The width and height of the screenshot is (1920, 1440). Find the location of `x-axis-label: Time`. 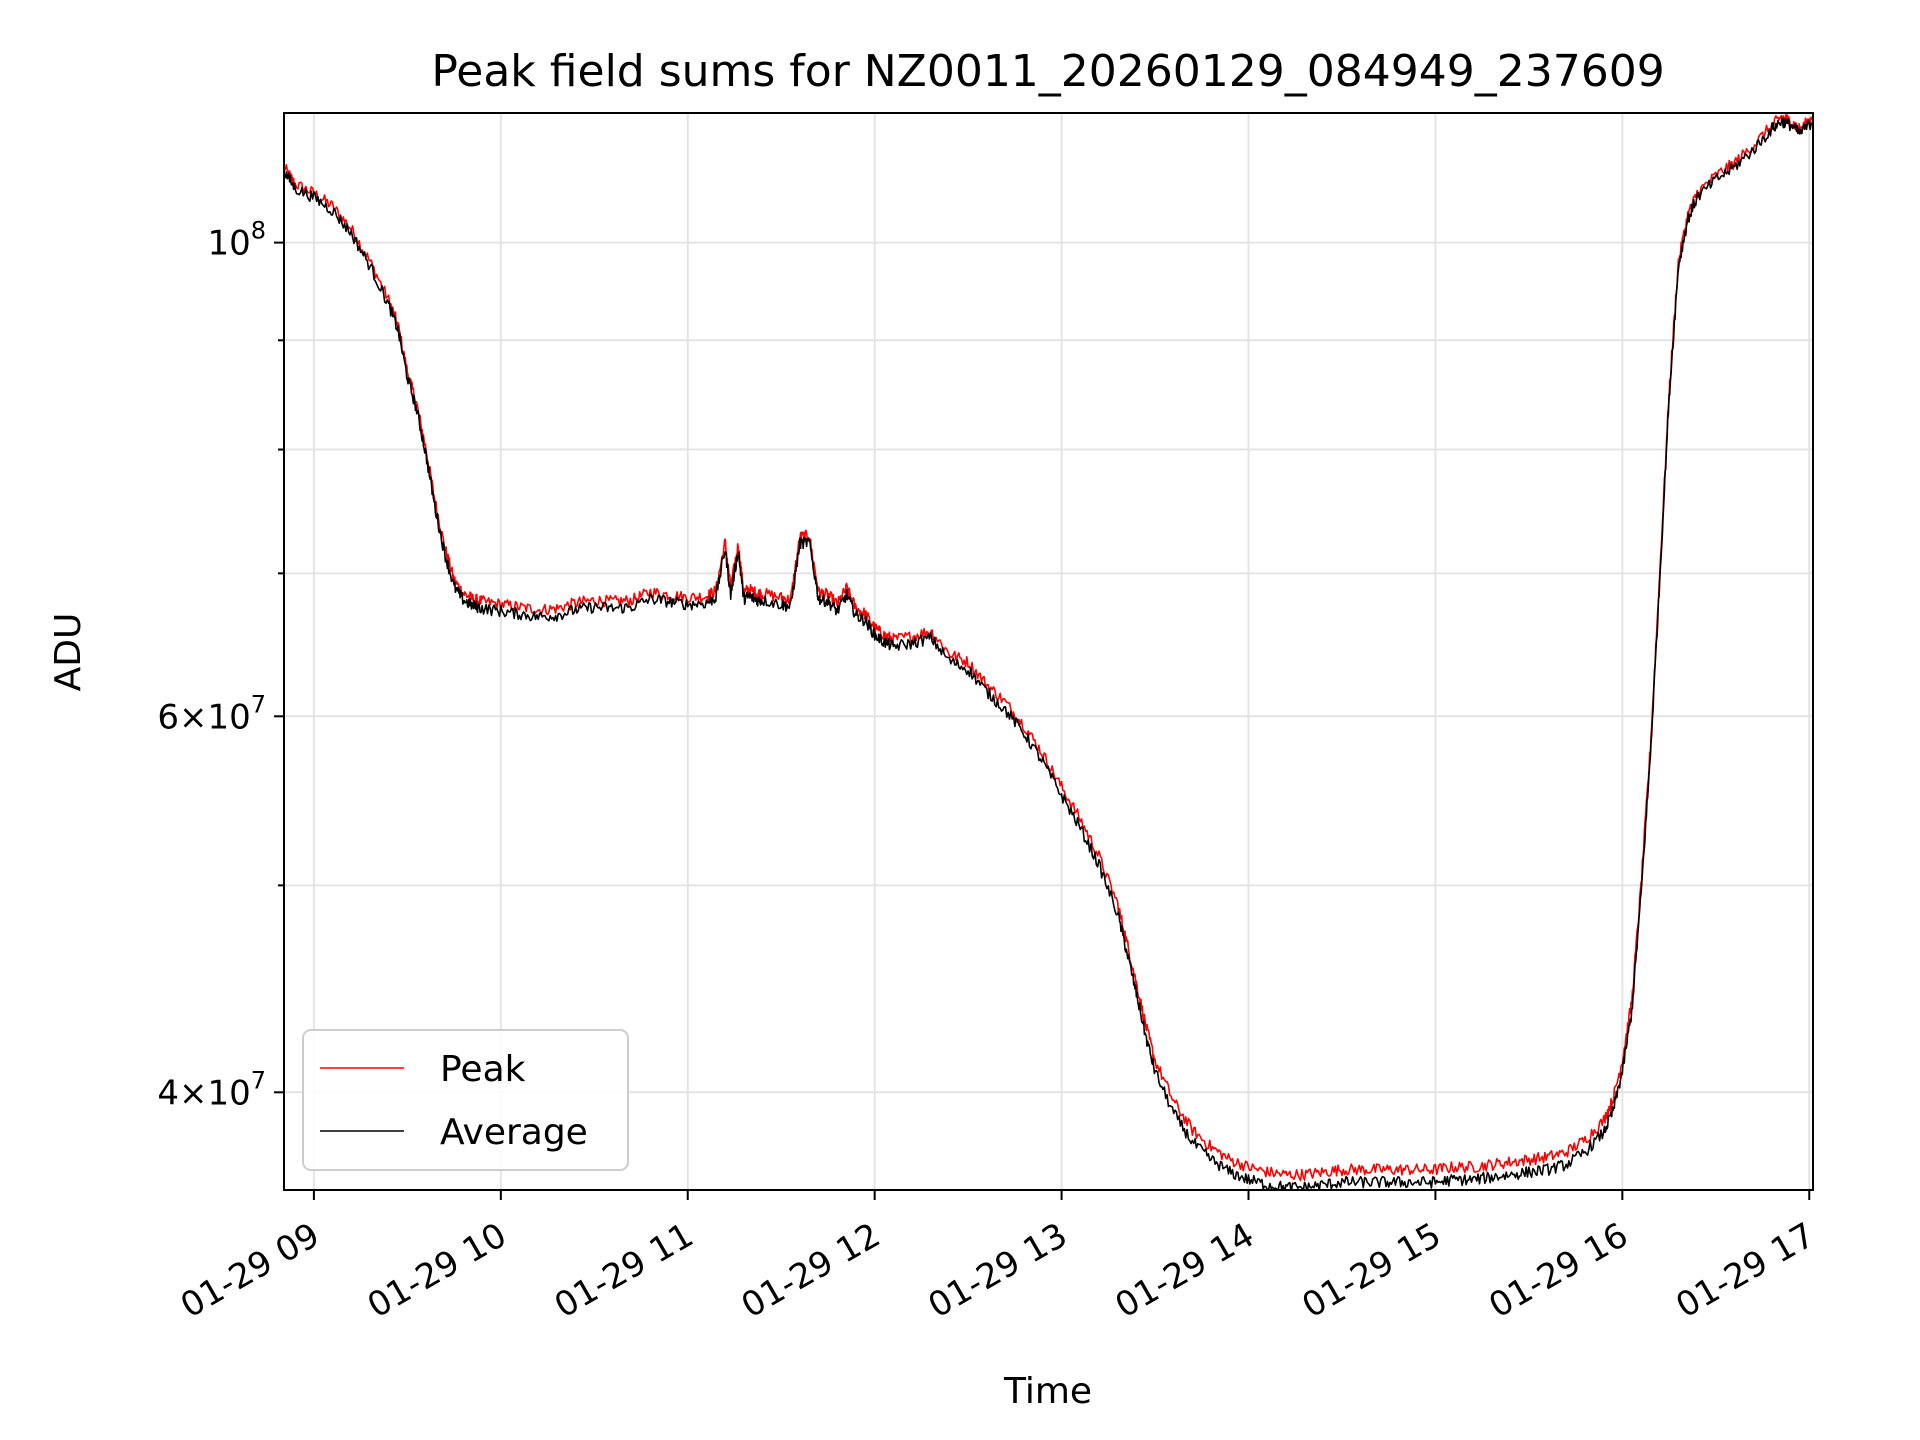

x-axis-label: Time is located at coordinates (1047, 1391).